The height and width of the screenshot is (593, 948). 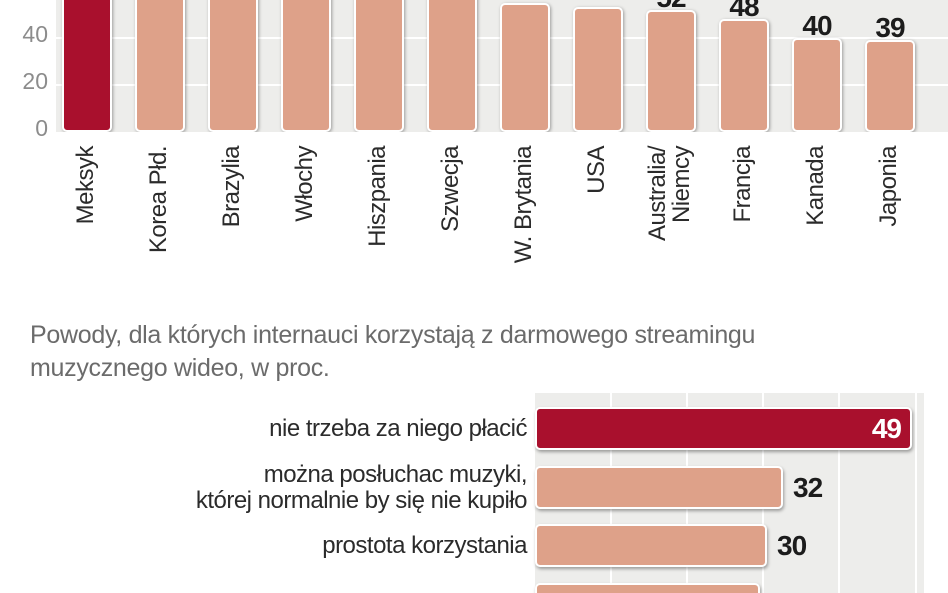 I want to click on bar-kanada, so click(x=817, y=85).